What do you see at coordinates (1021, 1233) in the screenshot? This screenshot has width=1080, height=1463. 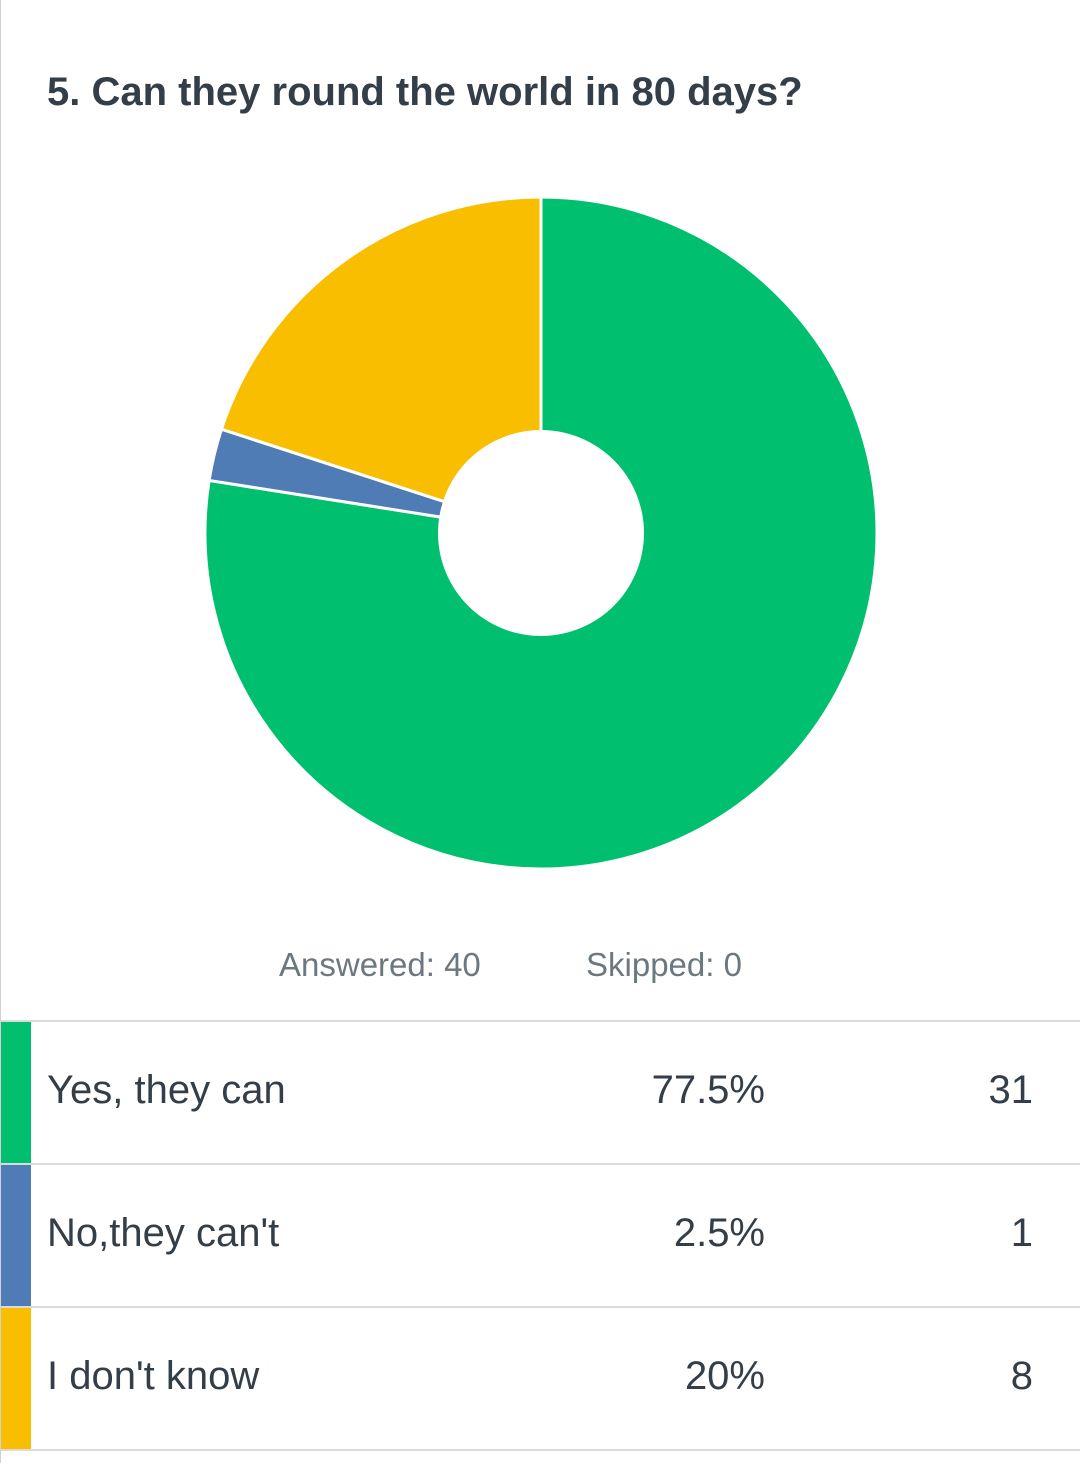 I see `answer-count: 1` at bounding box center [1021, 1233].